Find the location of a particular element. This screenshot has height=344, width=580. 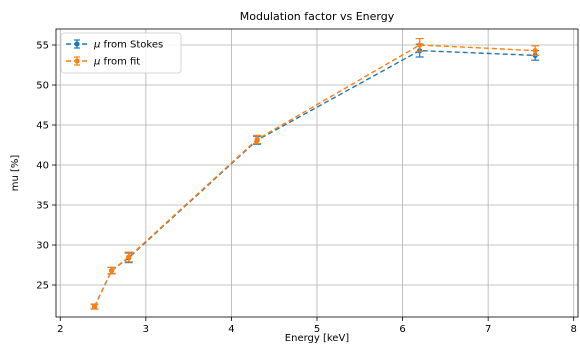

y-tick-label: 30 is located at coordinates (42, 246).